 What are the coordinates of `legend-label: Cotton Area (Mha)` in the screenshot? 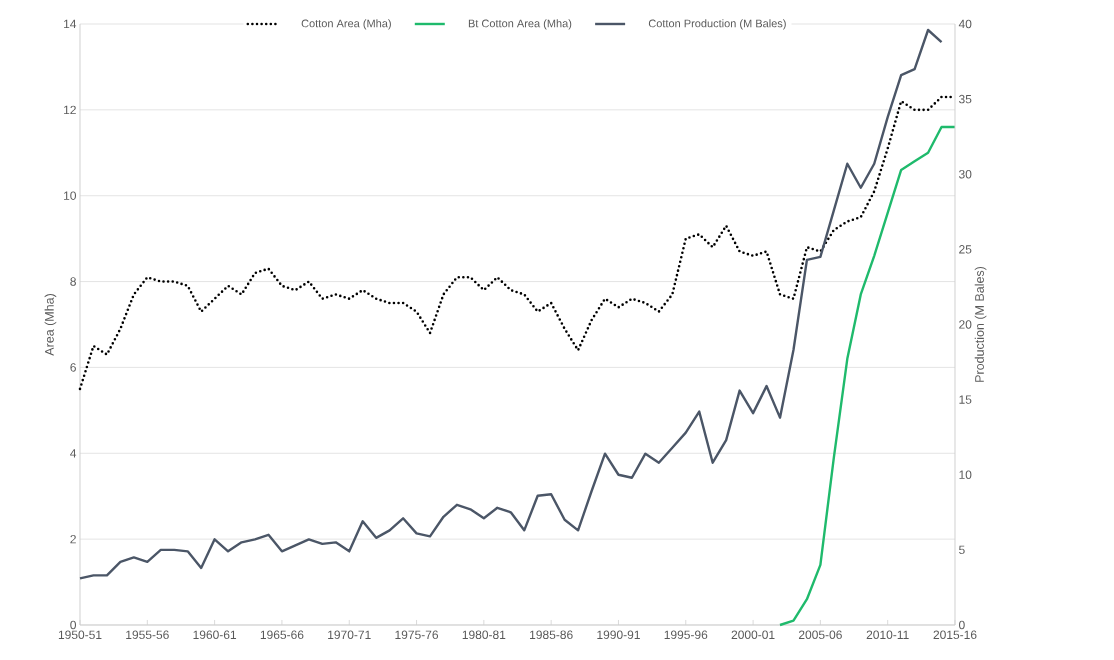 It's located at (346, 24).